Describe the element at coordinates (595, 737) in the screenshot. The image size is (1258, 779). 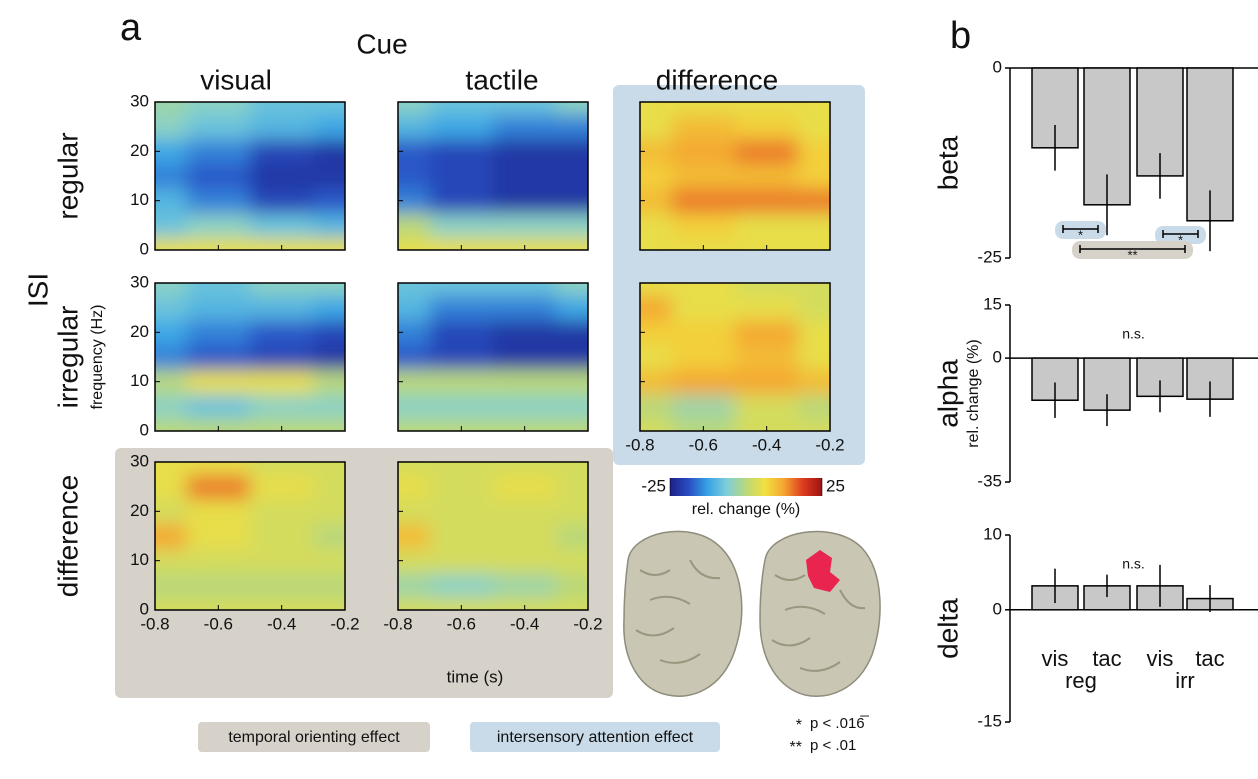
I see `legend-box` at that location.